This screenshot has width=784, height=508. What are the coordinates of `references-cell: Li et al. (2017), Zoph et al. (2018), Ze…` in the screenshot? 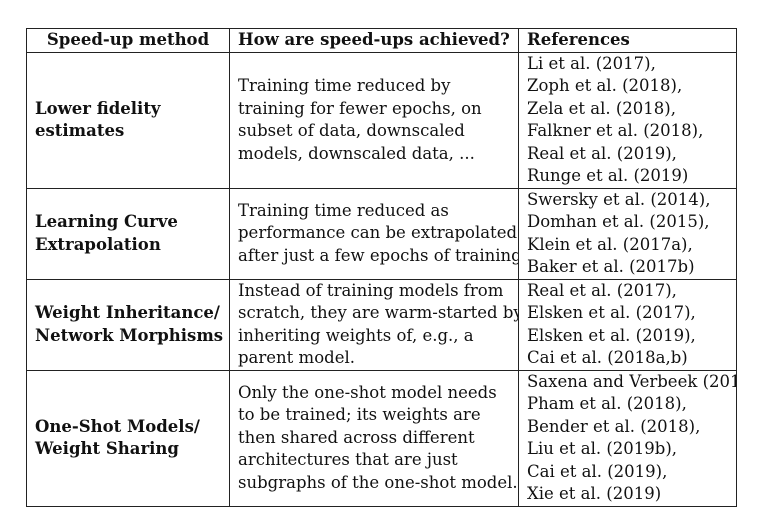 It's located at (627, 120).